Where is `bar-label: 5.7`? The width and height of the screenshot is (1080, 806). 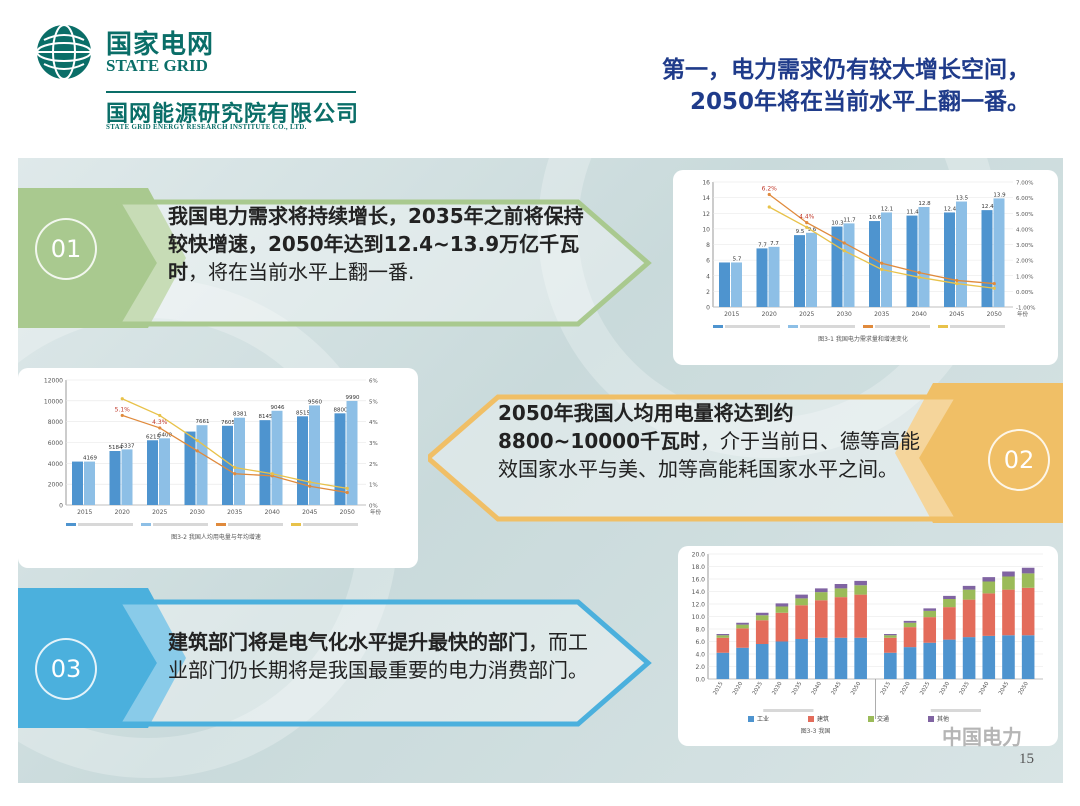 bar-label: 5.7 is located at coordinates (737, 259).